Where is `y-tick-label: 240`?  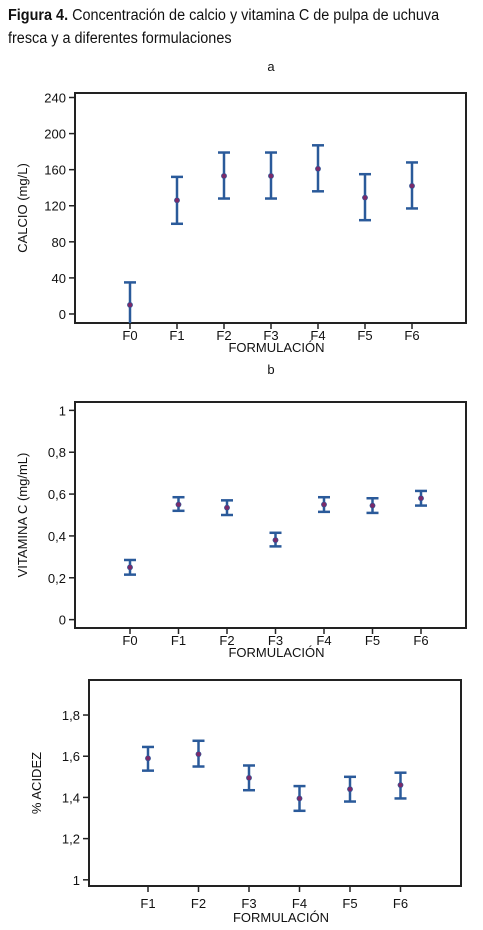
y-tick-label: 240 is located at coordinates (55, 98).